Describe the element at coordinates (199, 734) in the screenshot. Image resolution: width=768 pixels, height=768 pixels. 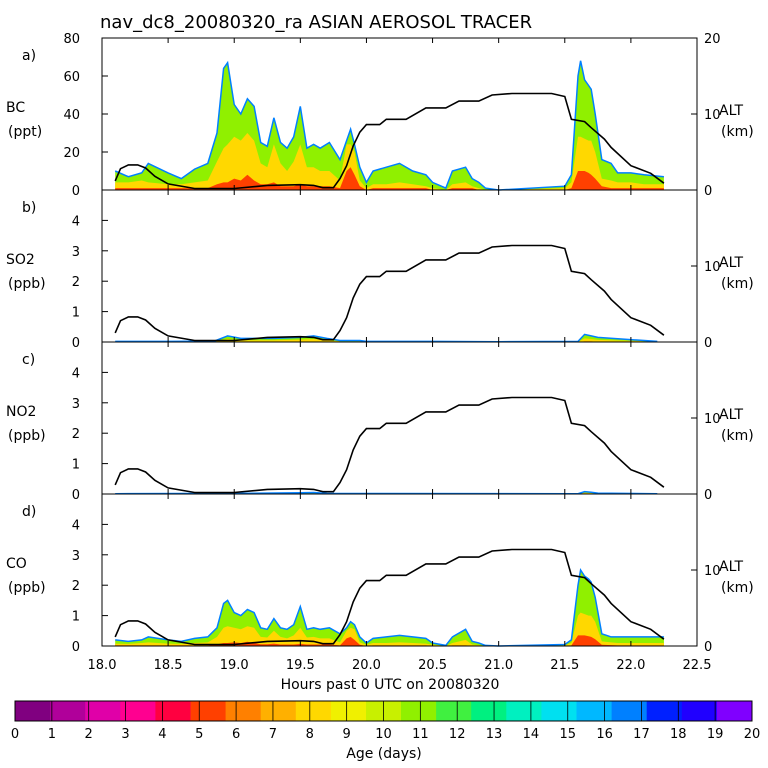
I see `colorbar-tick-label: 5` at that location.